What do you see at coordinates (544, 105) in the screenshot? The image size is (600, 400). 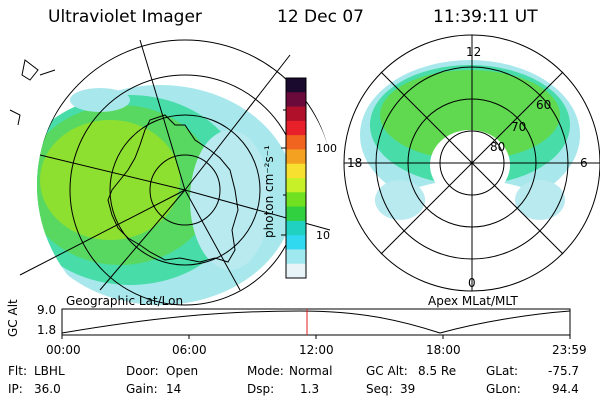 I see `mlat-label-60: 60` at bounding box center [544, 105].